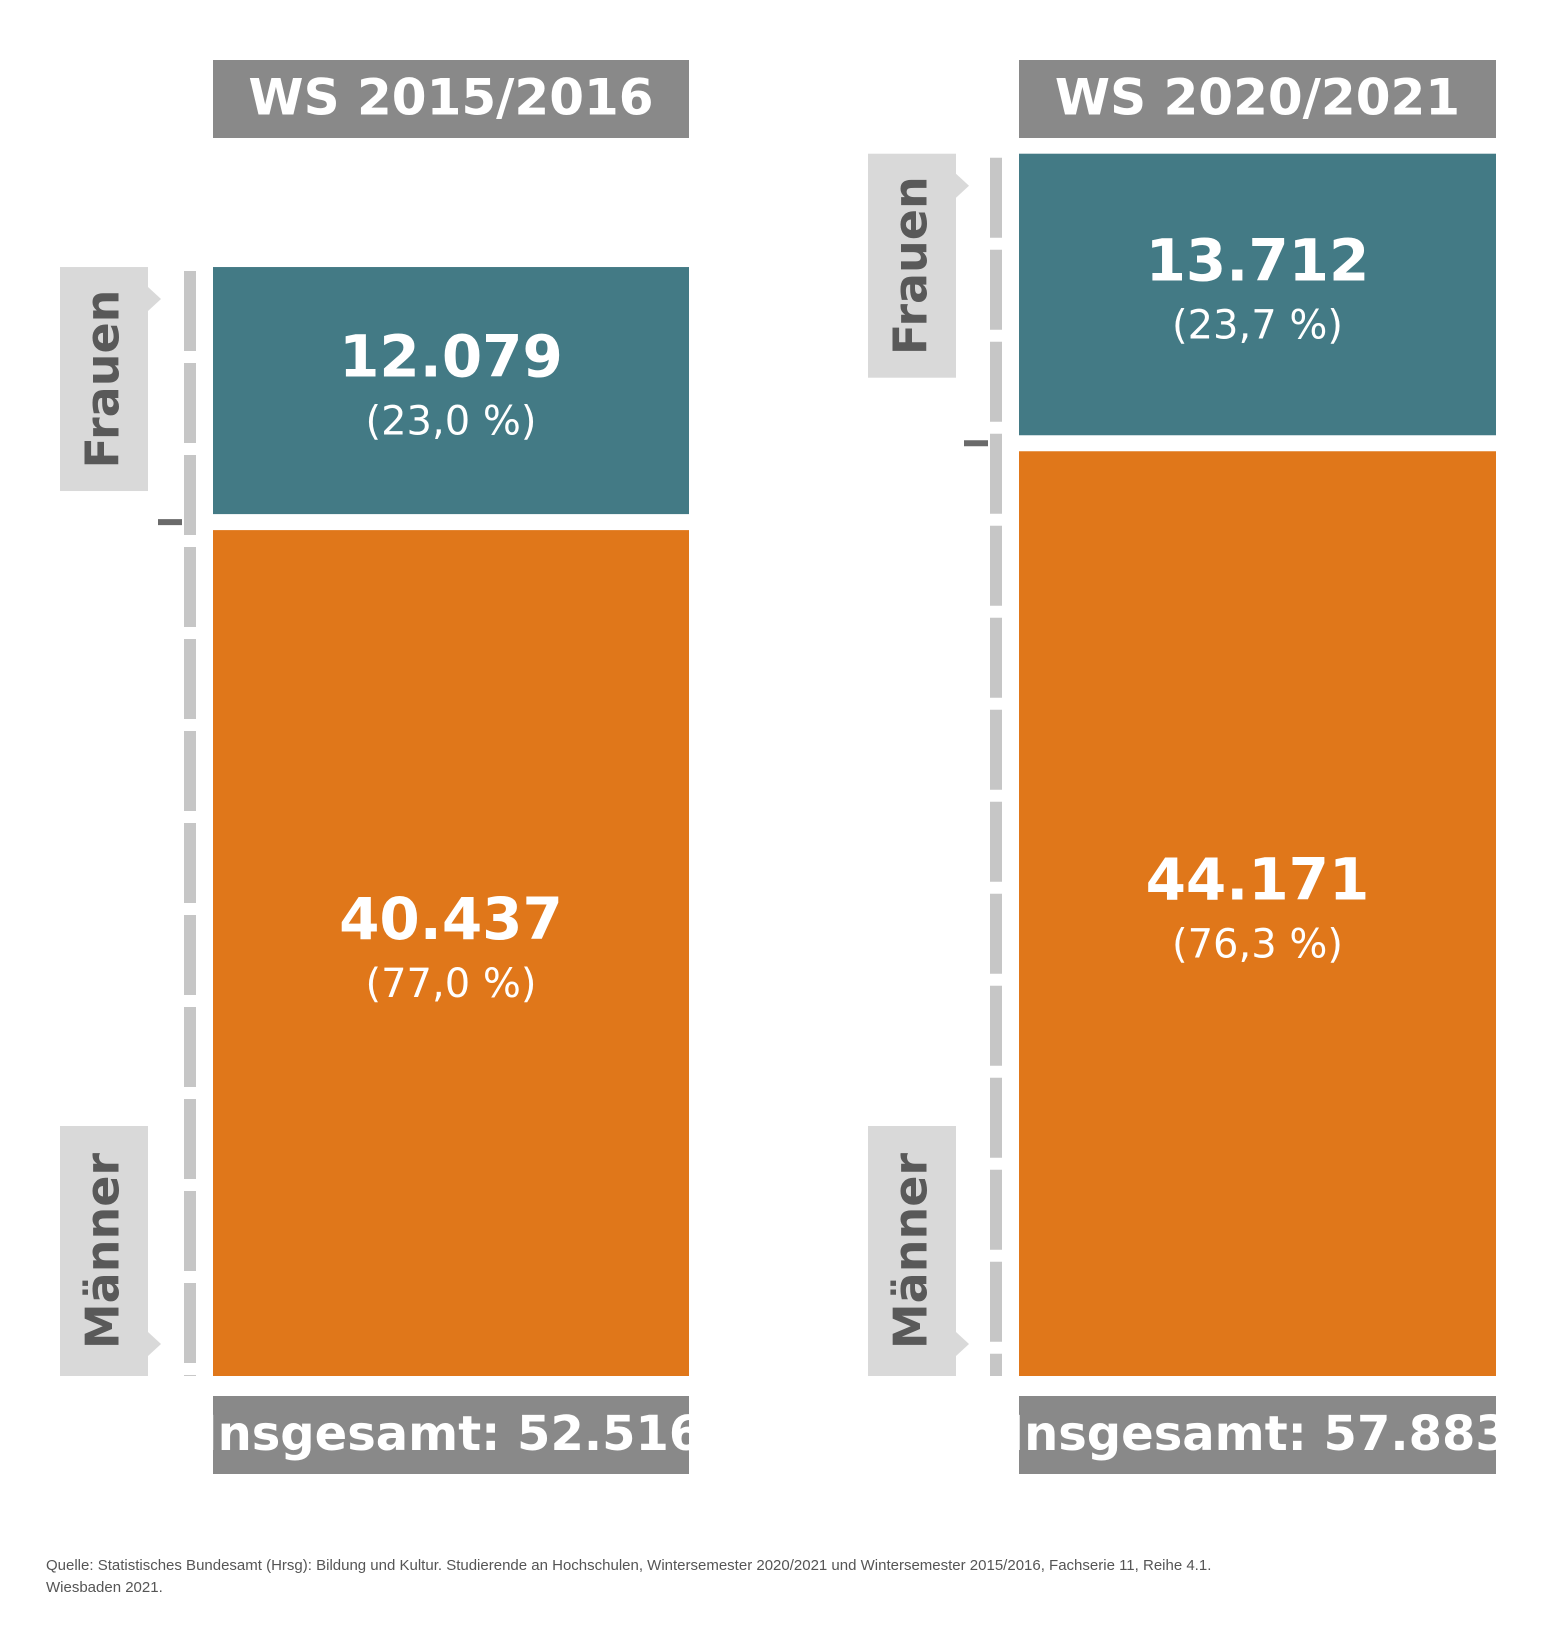  I want to click on source-line: Wiesbaden 2021., so click(104, 1587).